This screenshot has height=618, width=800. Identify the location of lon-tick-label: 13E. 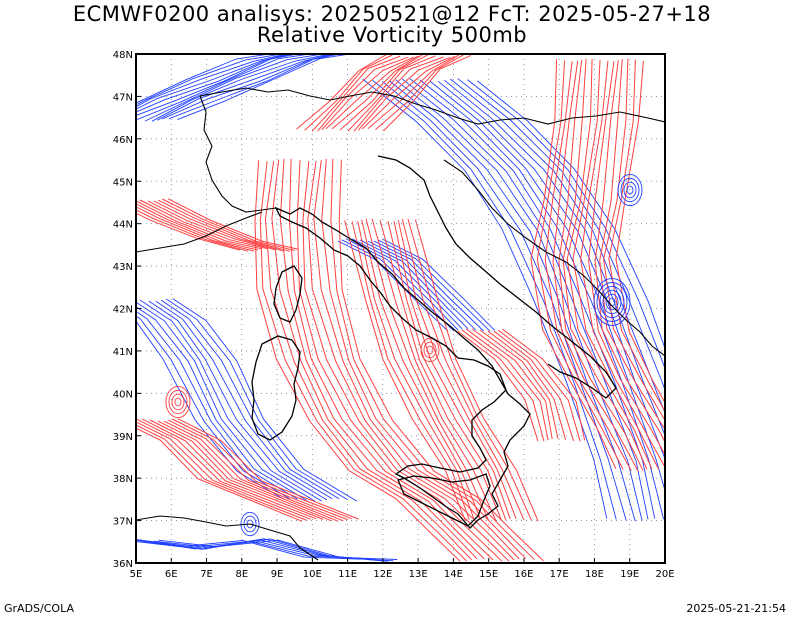
(418, 574).